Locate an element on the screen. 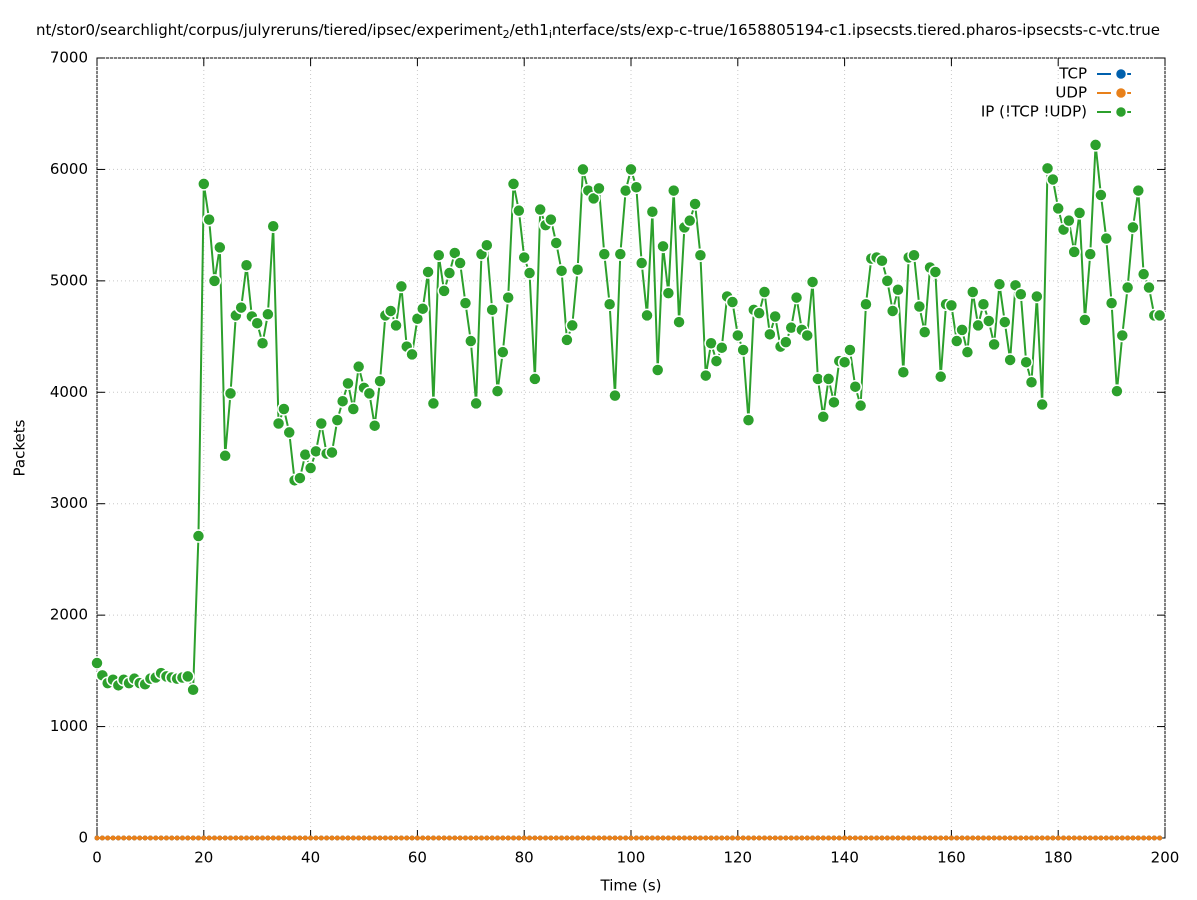 The image size is (1197, 900). y-tick-label: 2000 is located at coordinates (69, 615).